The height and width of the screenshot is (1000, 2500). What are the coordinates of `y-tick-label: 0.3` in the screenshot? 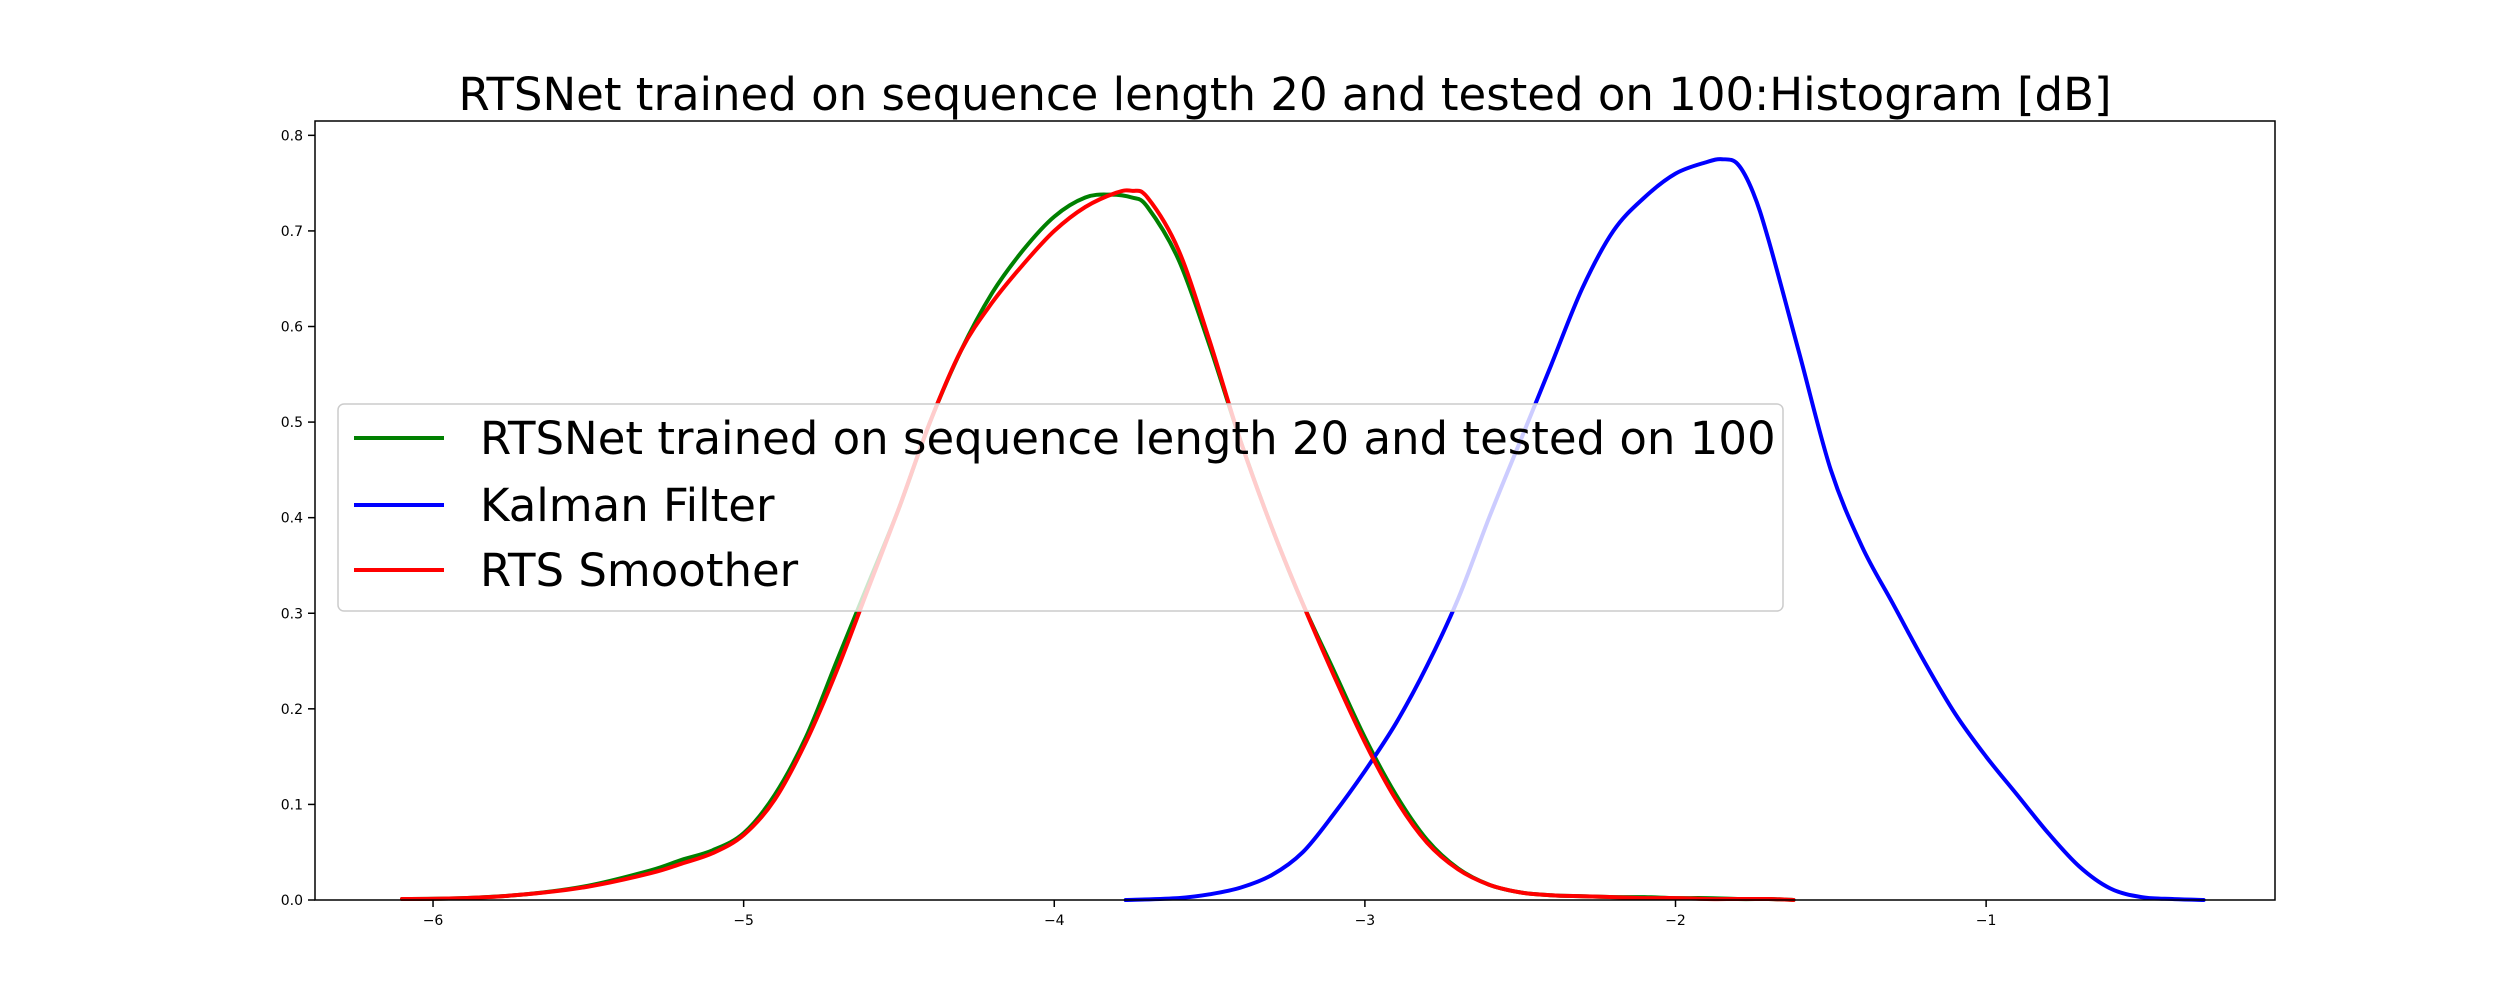 It's located at (292, 614).